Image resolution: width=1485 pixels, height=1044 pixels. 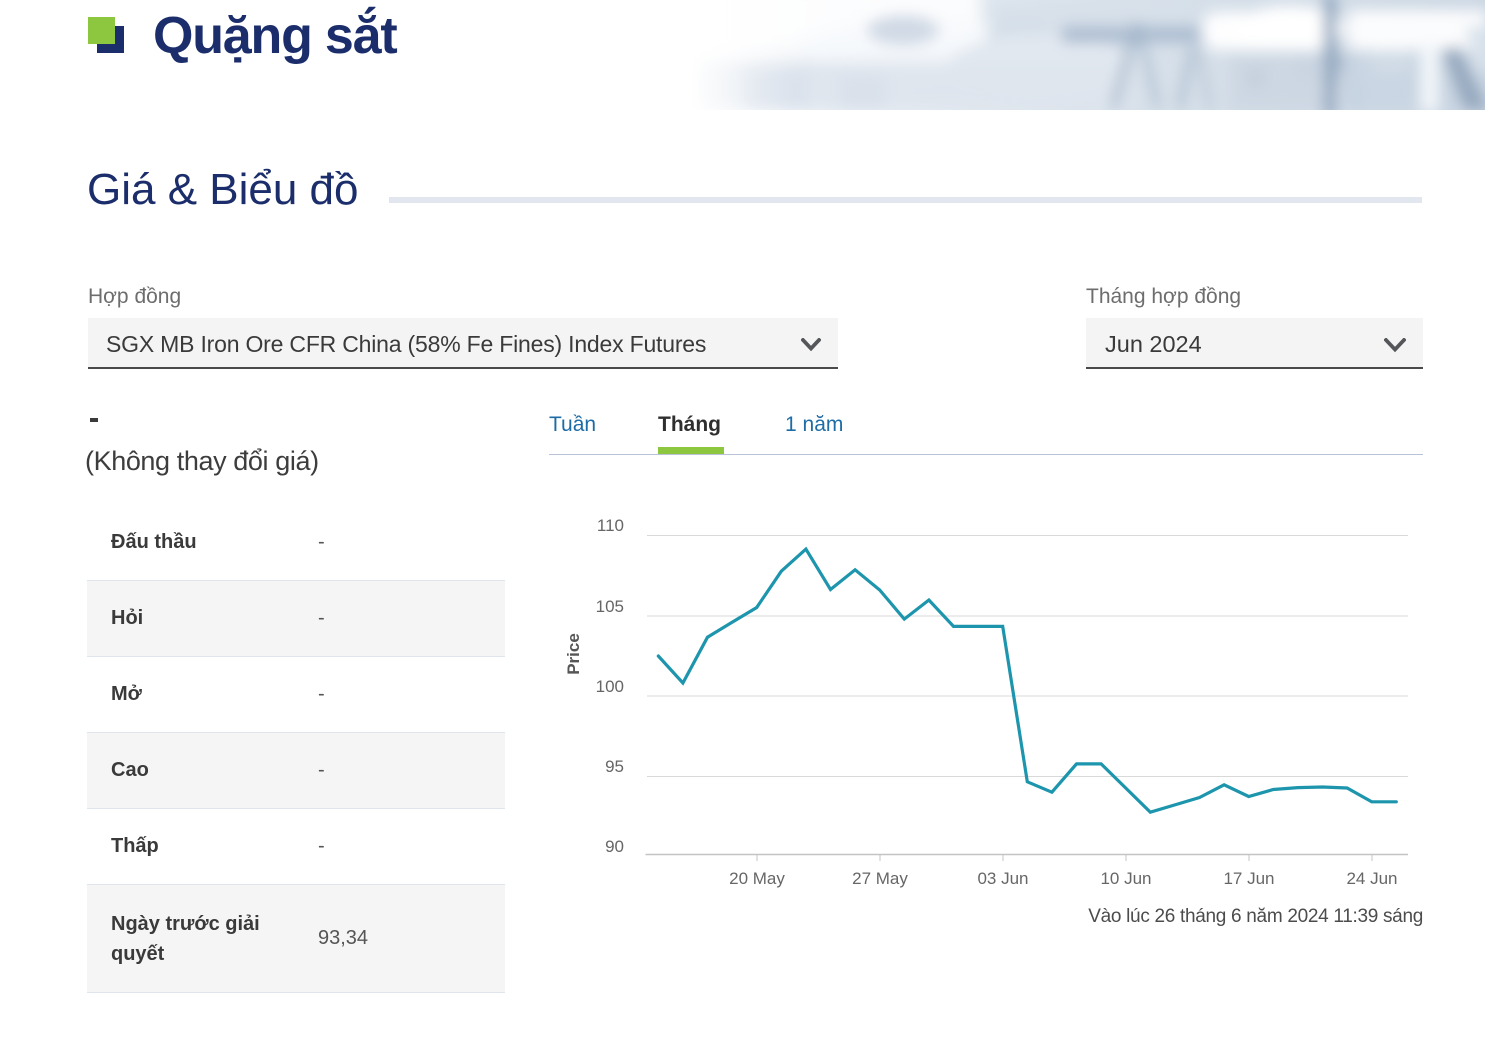 What do you see at coordinates (610, 606) in the screenshot?
I see `svg-text: 105` at bounding box center [610, 606].